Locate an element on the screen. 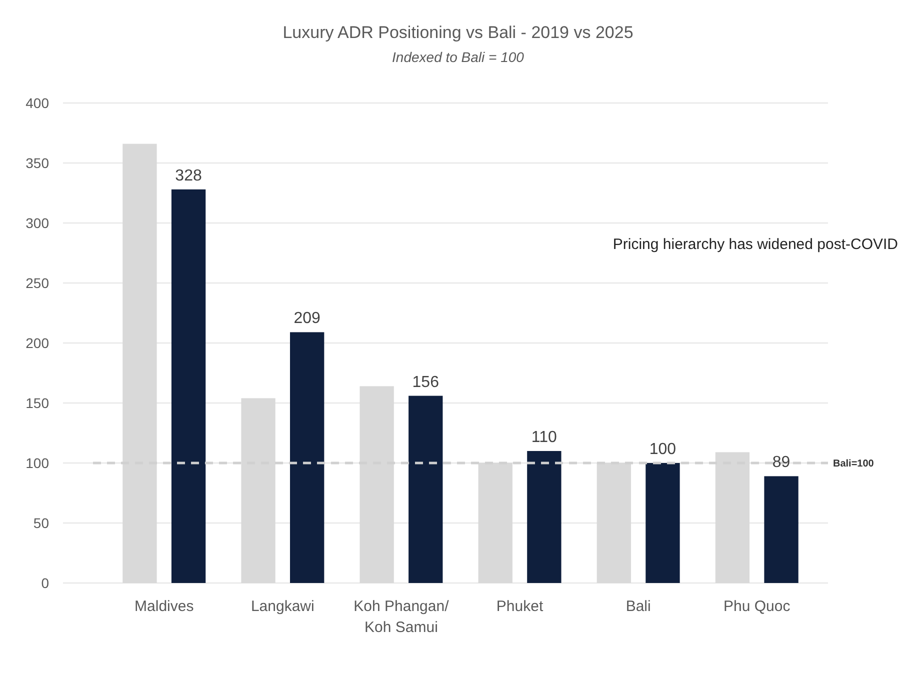 Image resolution: width=916 pixels, height=679 pixels. x-tick-label: Koh Phangan/Koh Samui is located at coordinates (402, 617).